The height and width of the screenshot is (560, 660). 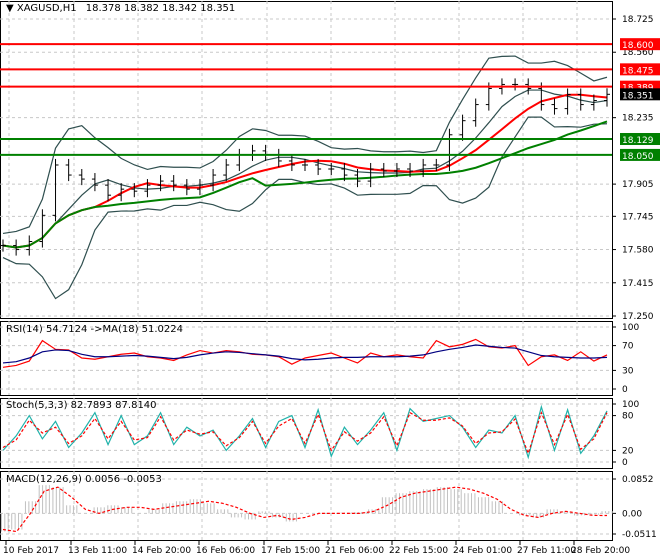 I want to click on macd-title: MACD(12,26,9) 0.0056 -0.0053, so click(x=84, y=479).